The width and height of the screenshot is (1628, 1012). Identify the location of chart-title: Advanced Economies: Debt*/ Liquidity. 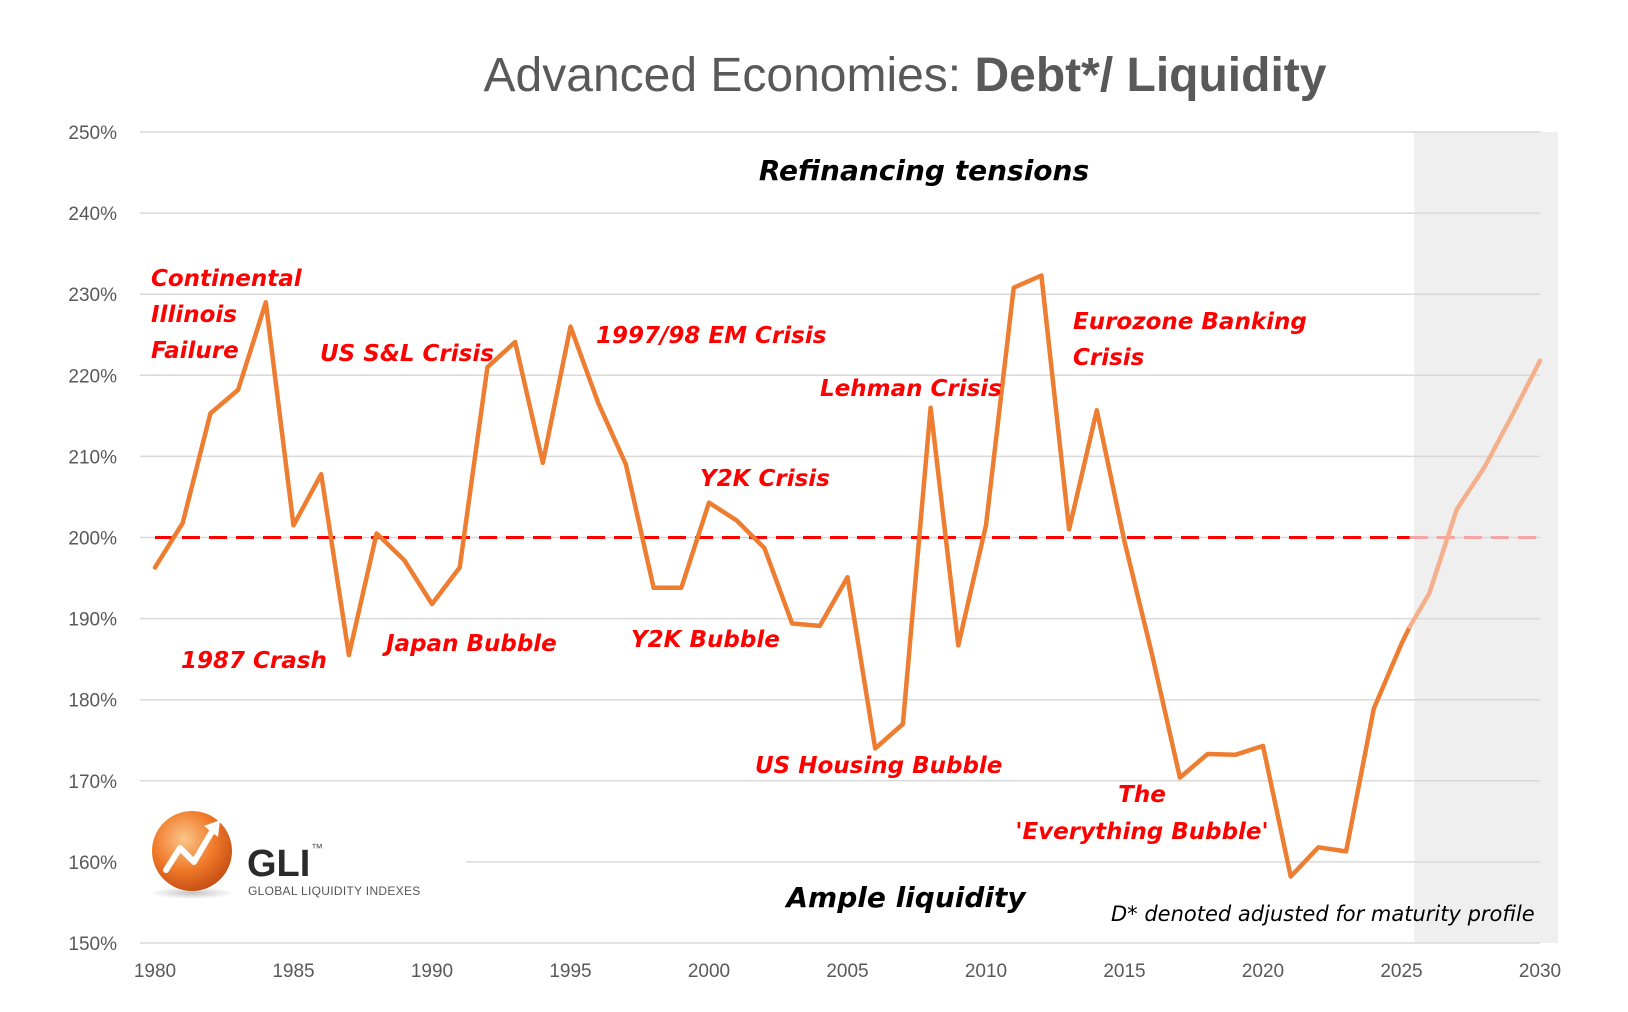
(814, 75).